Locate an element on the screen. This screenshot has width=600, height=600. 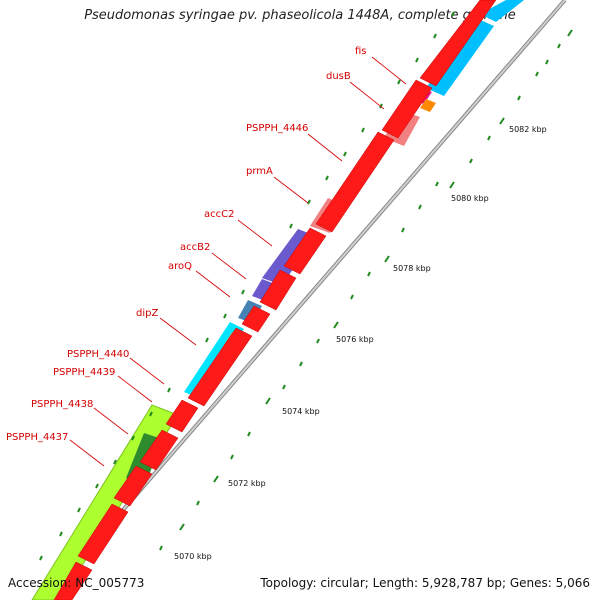
gene-label: PSPPH_4438 is located at coordinates (62, 404).